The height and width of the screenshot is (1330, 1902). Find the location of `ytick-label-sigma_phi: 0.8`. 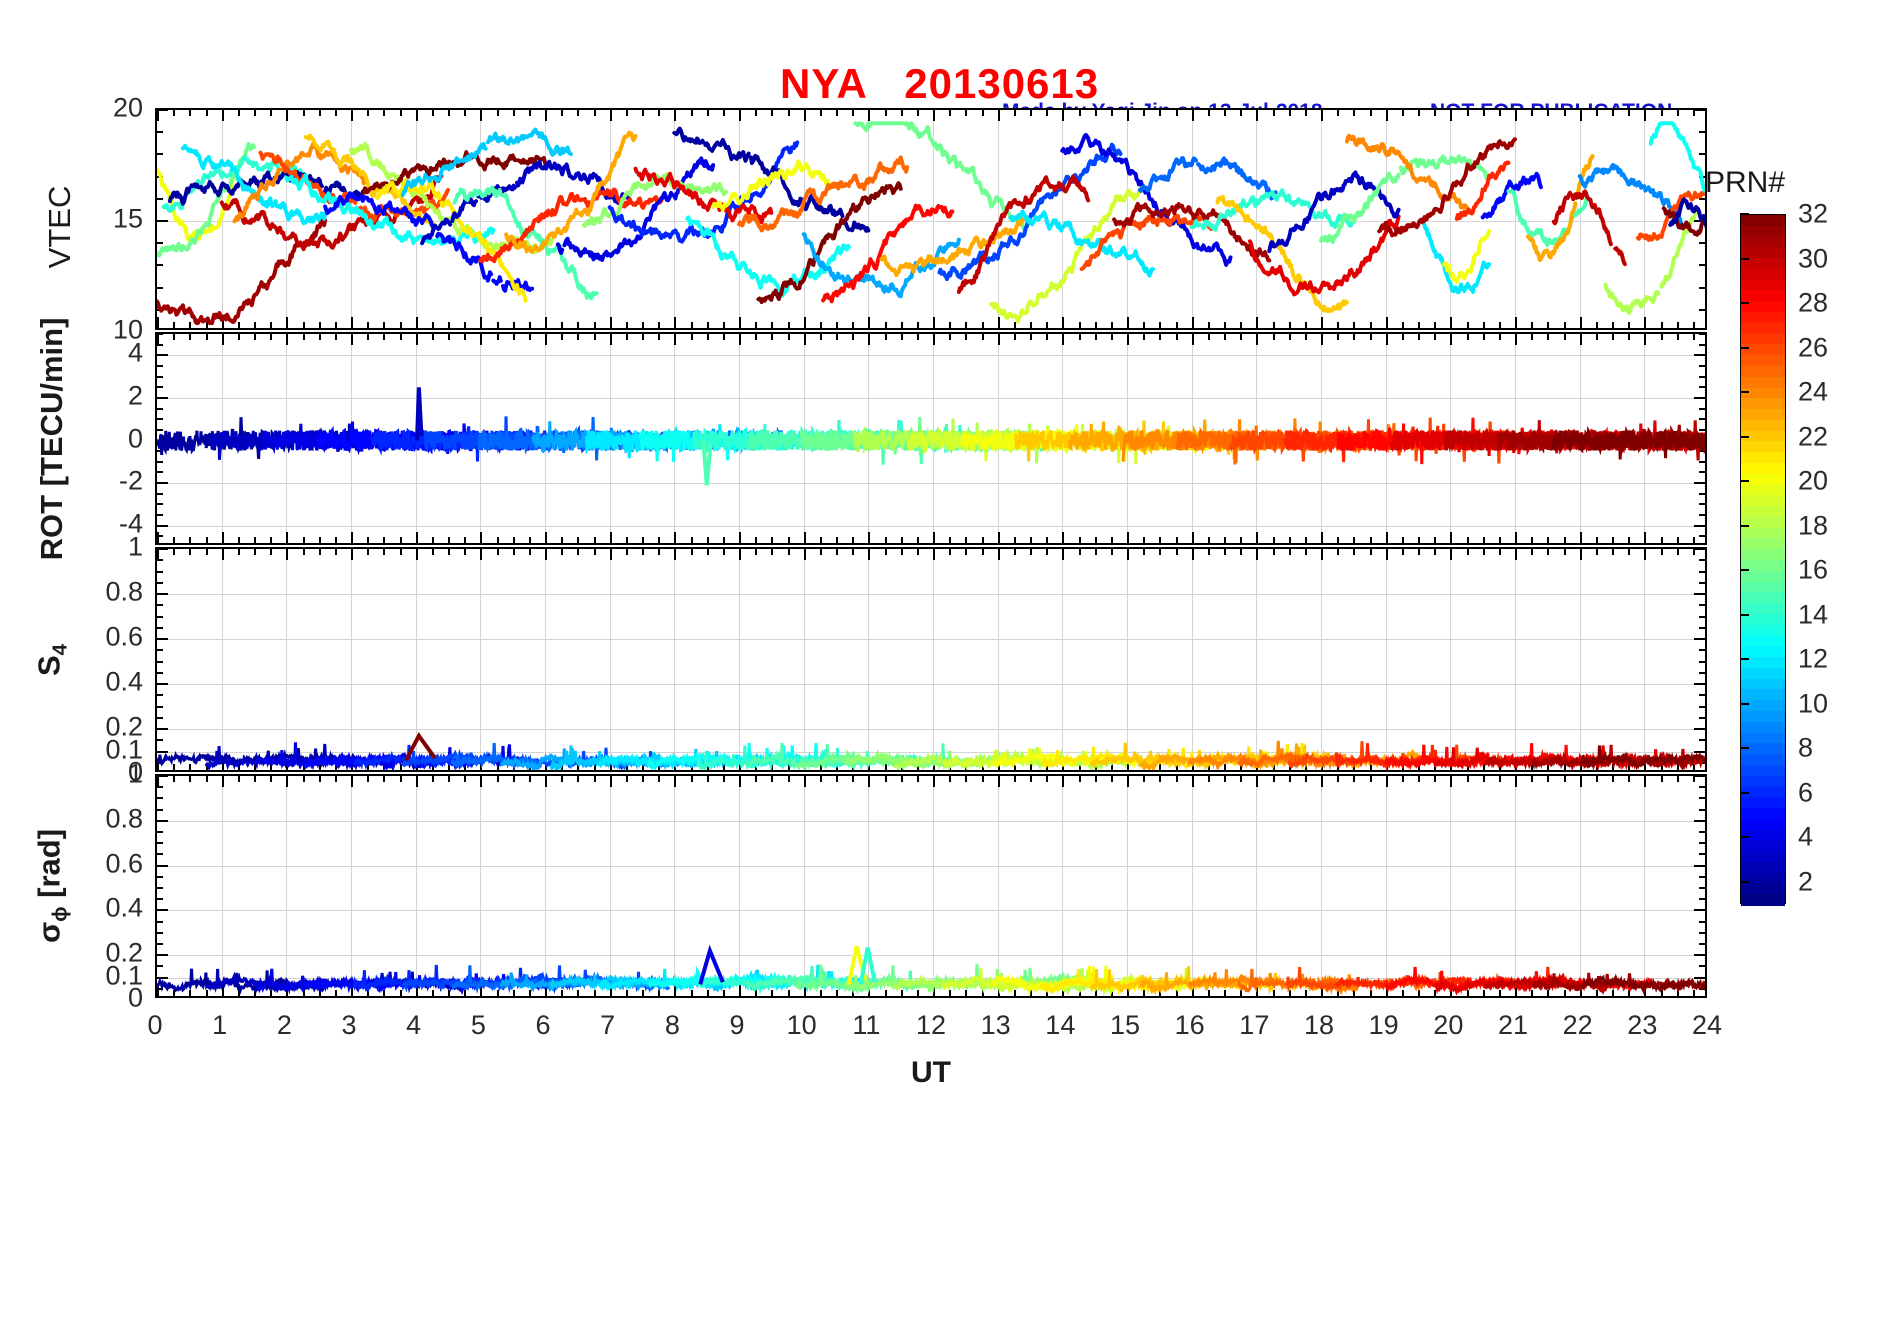

ytick-label-sigma_phi: 0.8 is located at coordinates (124, 818).